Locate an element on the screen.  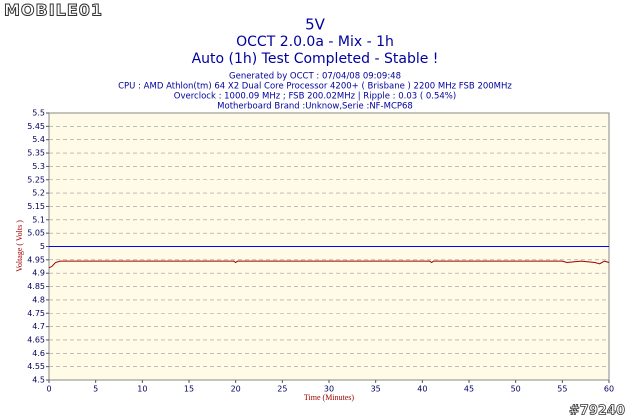
y-tick-label: 5 is located at coordinates (42, 246).